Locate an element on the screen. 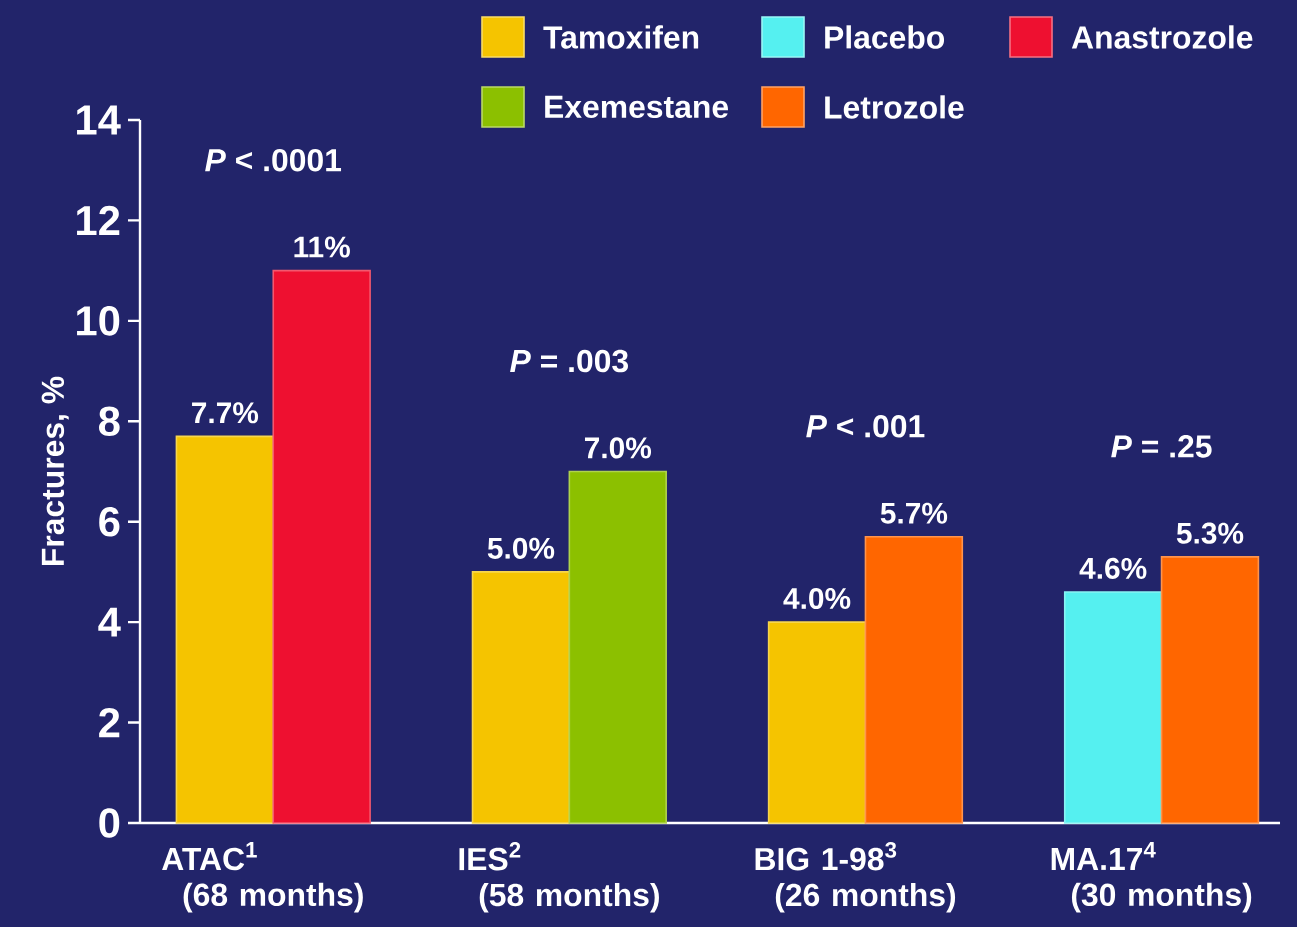  y-tick-label: 8 is located at coordinates (109, 421).